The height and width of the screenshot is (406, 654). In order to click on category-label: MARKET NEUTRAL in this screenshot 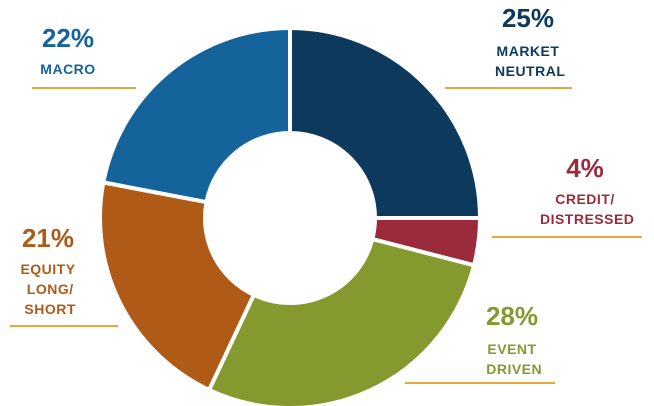, I will do `click(528, 61)`.